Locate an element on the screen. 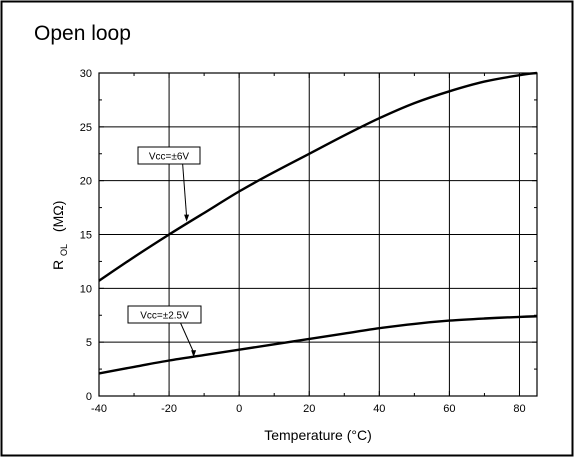 This screenshot has height=457, width=574. y-axis-label-unit: (MΩ) is located at coordinates (58, 216).